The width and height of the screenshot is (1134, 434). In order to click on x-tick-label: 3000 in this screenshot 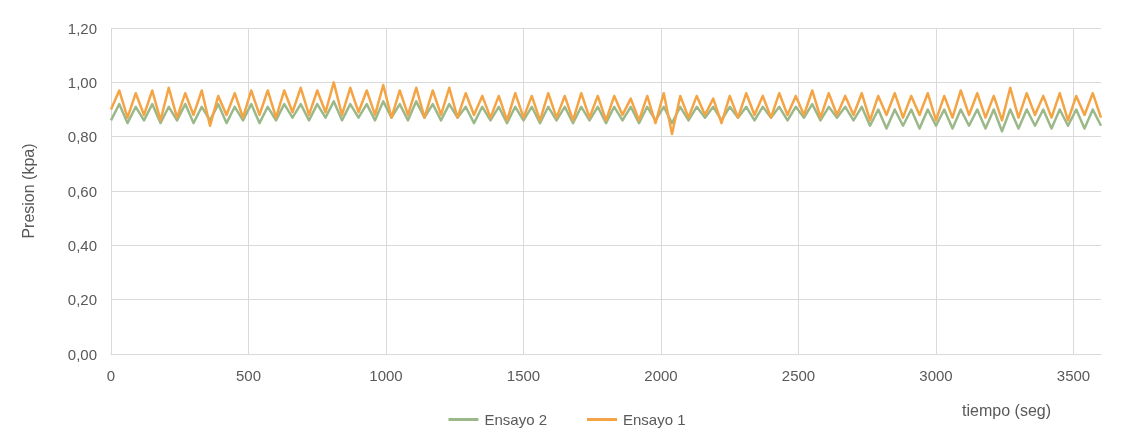, I will do `click(936, 375)`.